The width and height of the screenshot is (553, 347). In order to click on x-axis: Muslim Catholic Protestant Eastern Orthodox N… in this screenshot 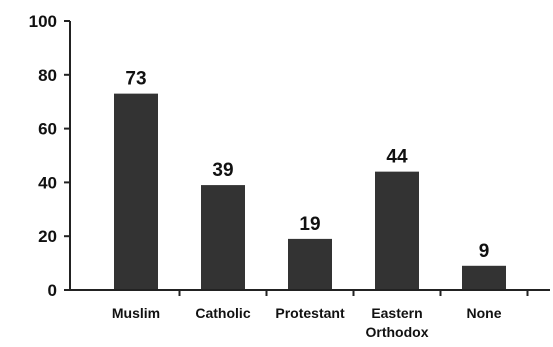, I will do `click(310, 314)`.